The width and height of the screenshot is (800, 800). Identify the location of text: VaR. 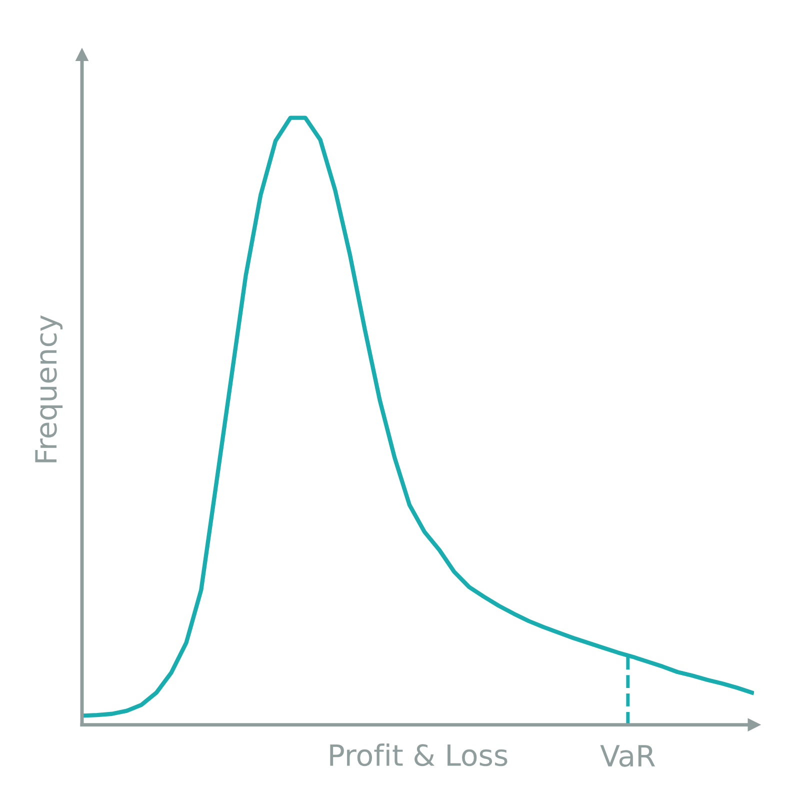
(627, 756).